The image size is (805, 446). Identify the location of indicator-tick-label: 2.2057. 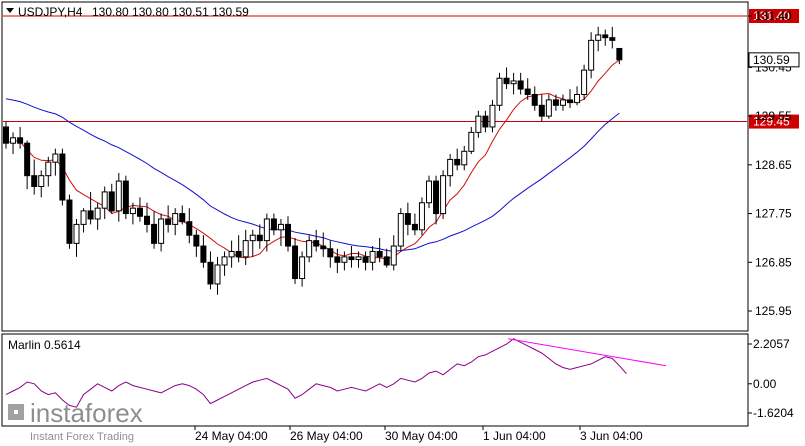
(771, 344).